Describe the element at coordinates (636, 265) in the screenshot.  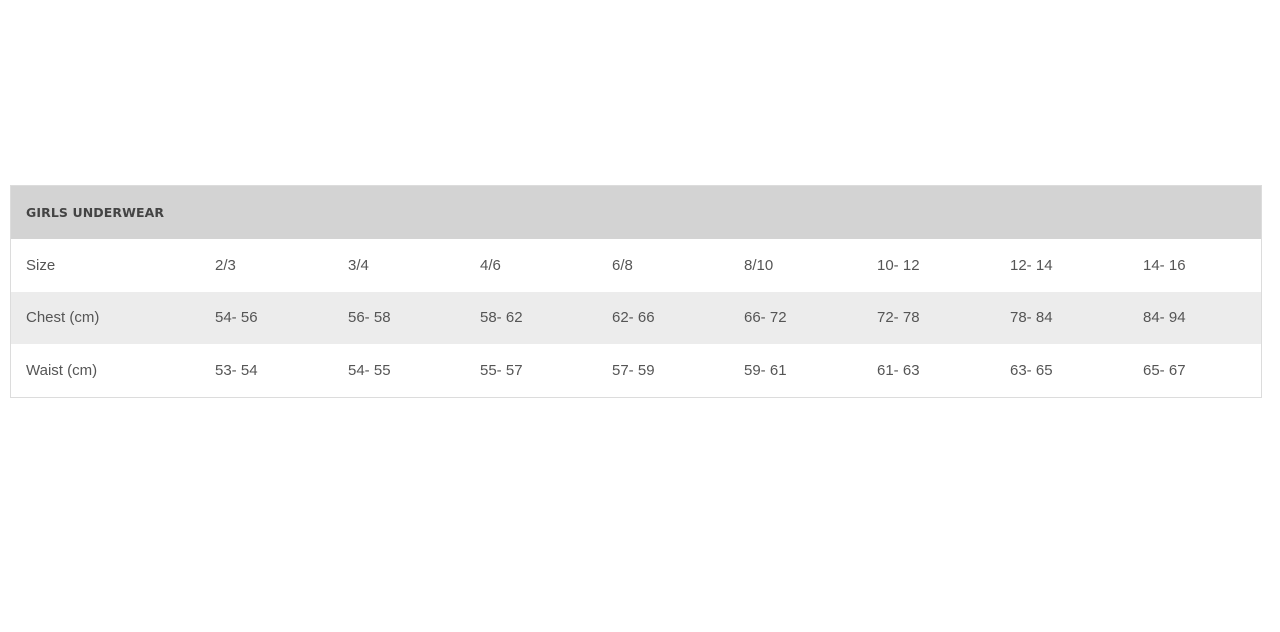
I see `table-row: Size 2/3 3/4 4/6 6/8 8/10 10- 12 12- 14 14- 16` at that location.